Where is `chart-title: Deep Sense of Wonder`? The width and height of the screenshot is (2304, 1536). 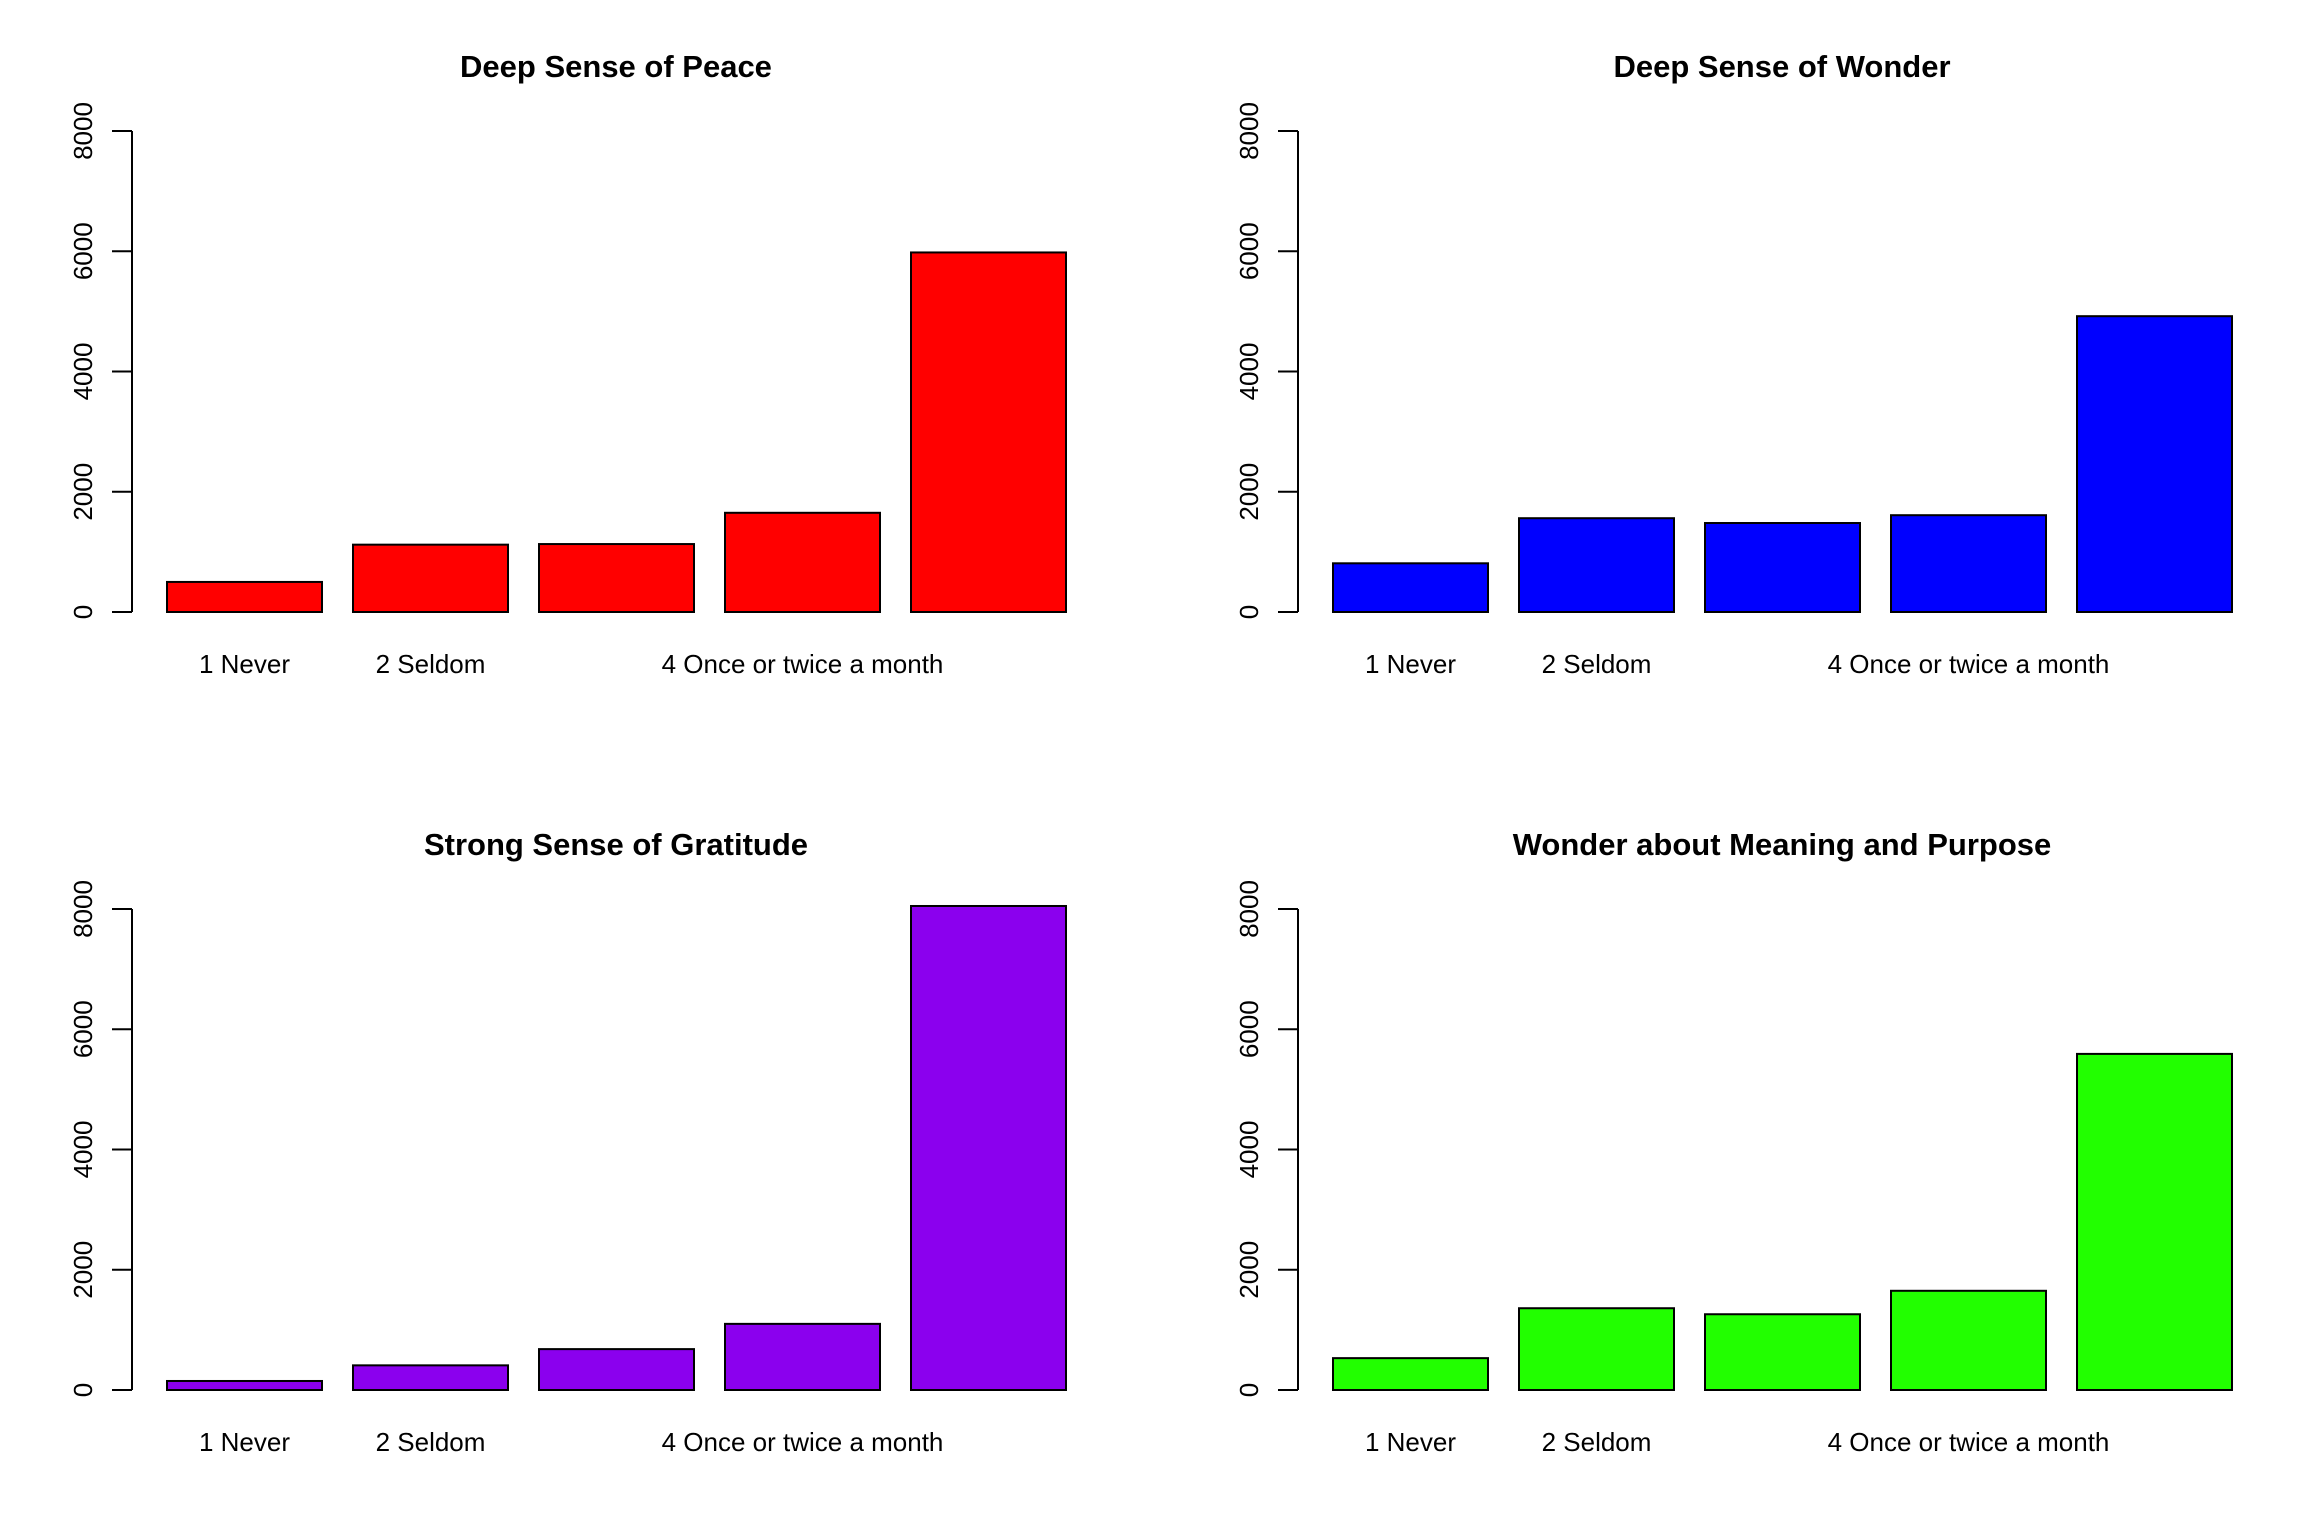
chart-title: Deep Sense of Wonder is located at coordinates (1781, 66).